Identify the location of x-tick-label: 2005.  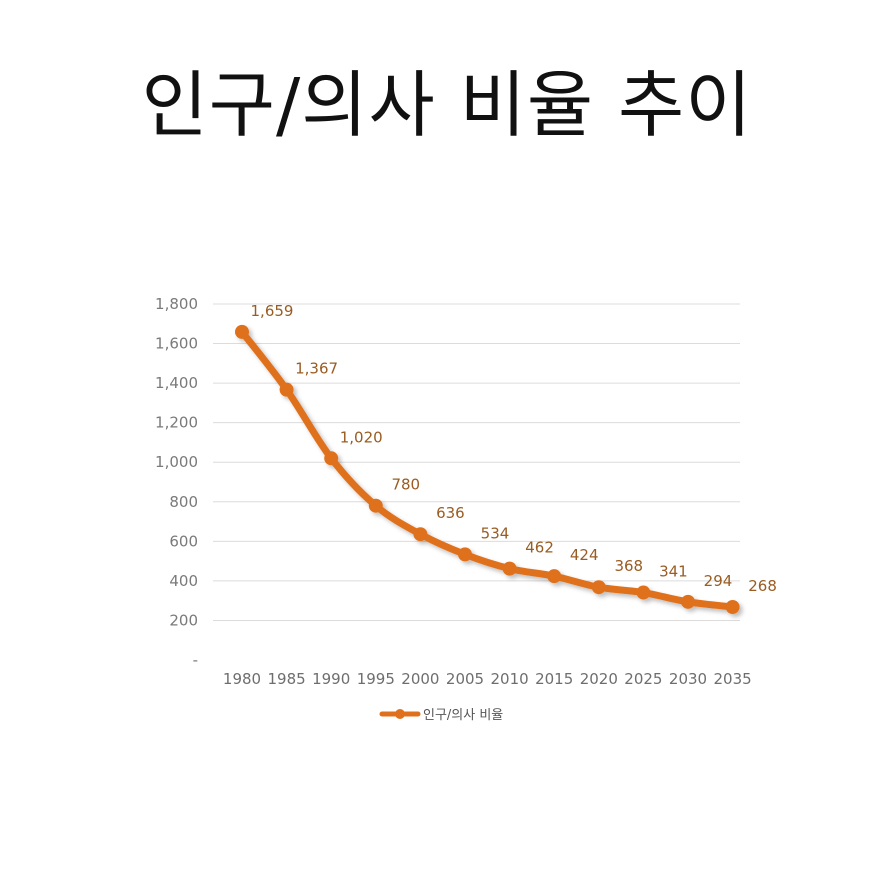
(465, 679).